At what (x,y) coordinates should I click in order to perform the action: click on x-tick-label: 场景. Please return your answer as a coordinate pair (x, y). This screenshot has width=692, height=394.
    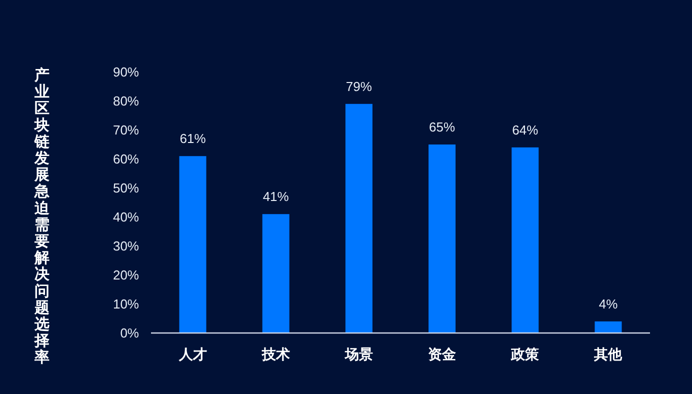
    Looking at the image, I should click on (358, 354).